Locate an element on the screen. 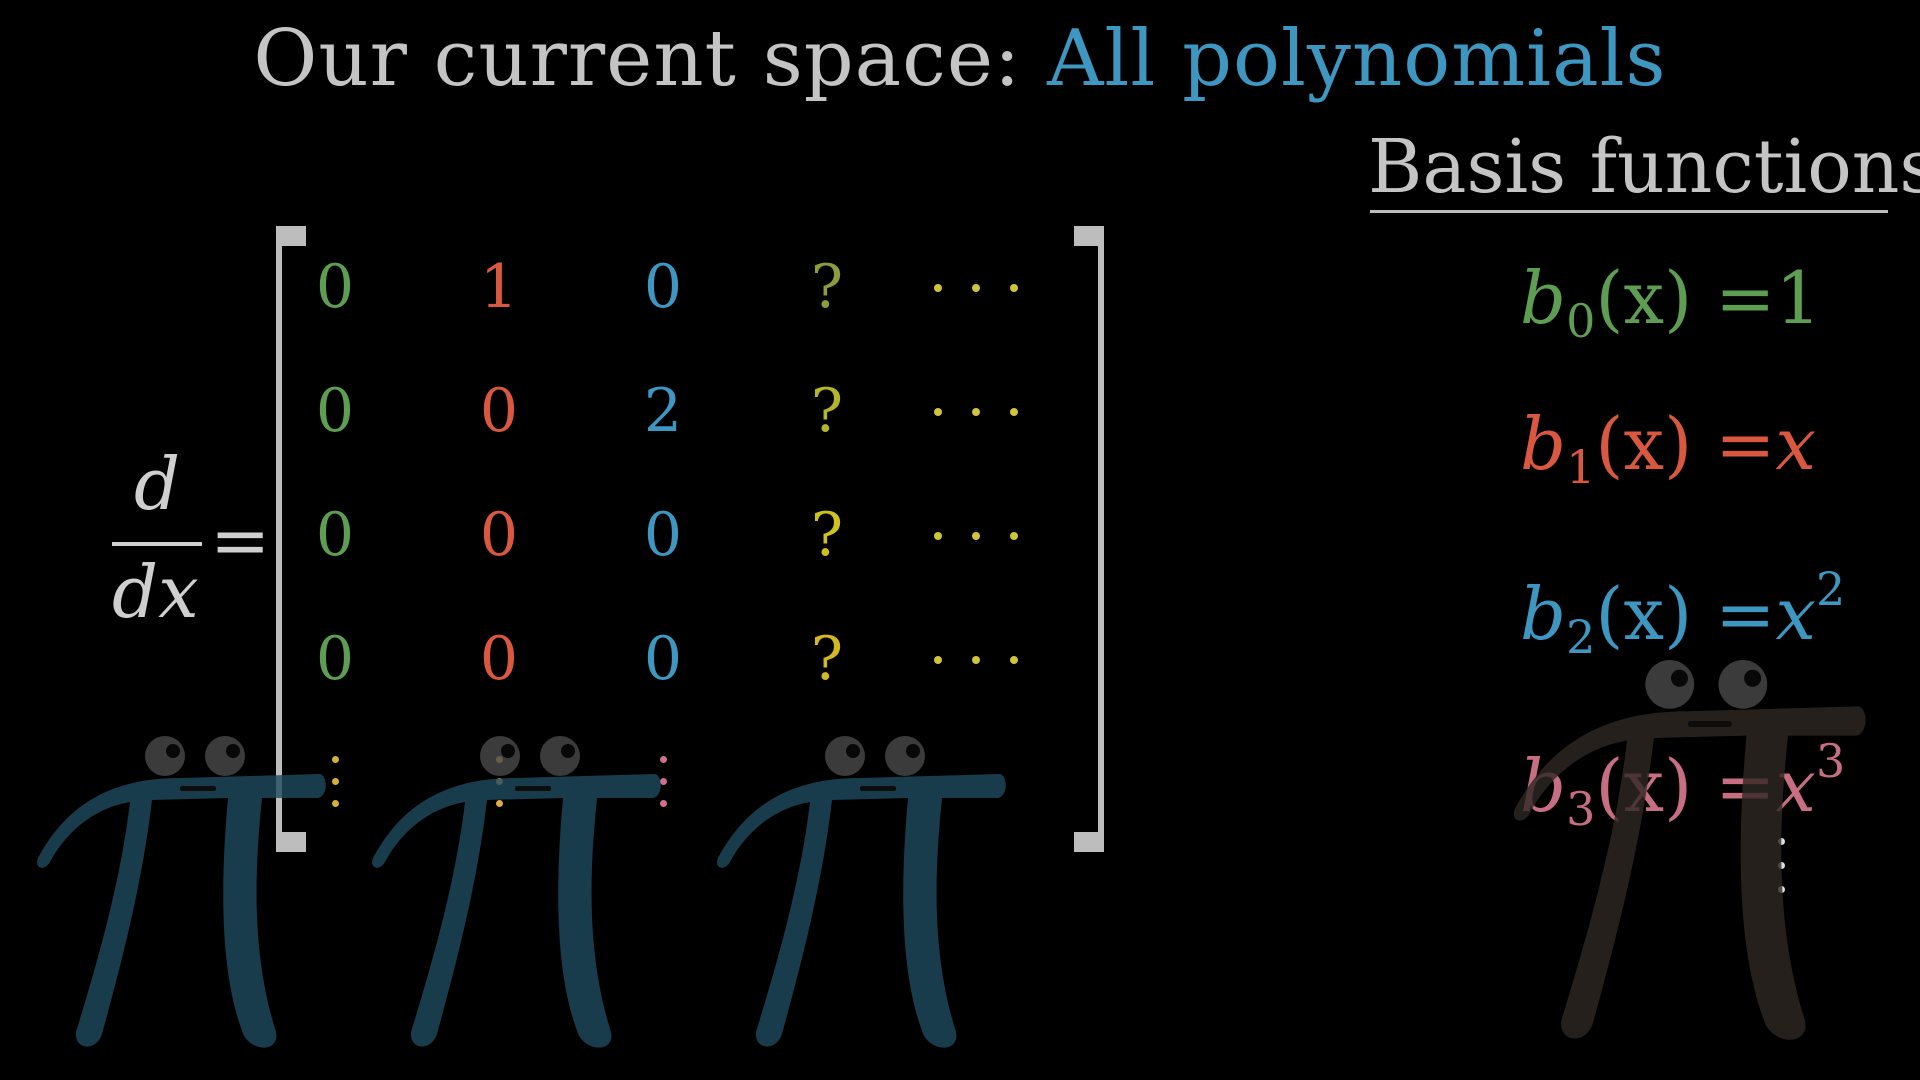 Image resolution: width=1920 pixels, height=1080 pixels. fraction-bar is located at coordinates (157, 544).